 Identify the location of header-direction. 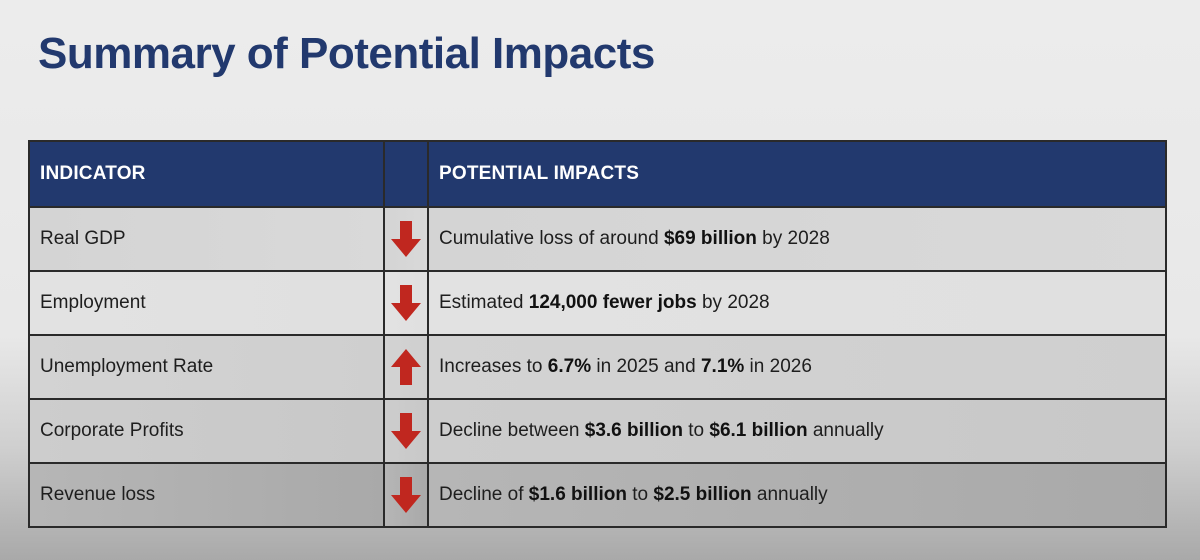
(406, 174).